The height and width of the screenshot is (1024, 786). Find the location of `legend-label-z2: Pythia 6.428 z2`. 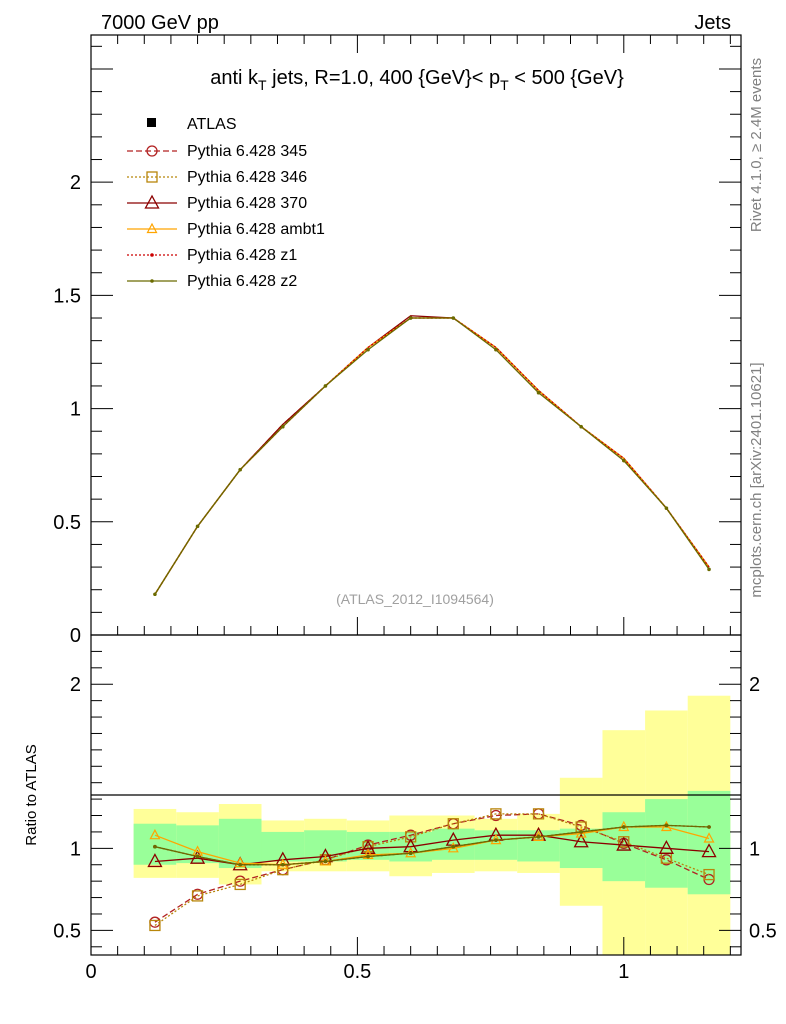

legend-label-z2: Pythia 6.428 z2 is located at coordinates (242, 281).